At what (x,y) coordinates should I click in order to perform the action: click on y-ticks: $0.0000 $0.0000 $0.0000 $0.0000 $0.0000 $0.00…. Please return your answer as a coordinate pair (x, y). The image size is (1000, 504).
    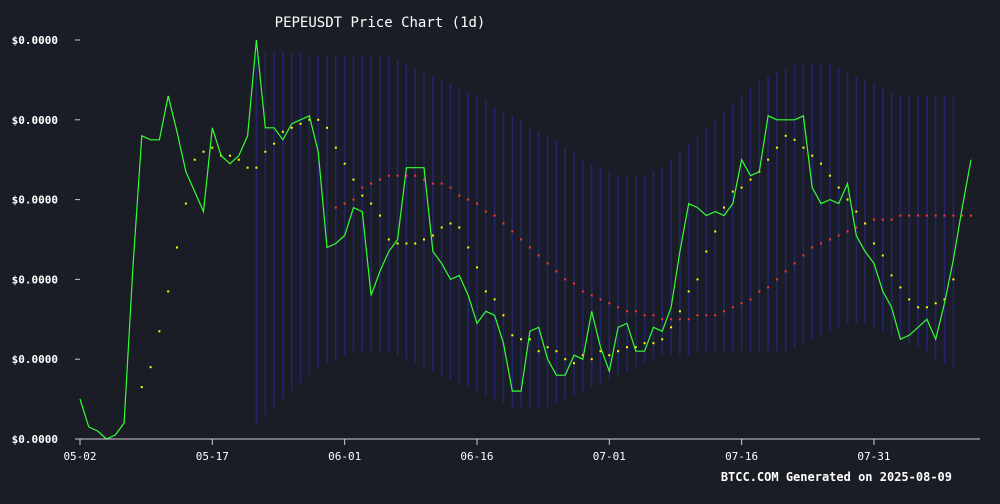
    Looking at the image, I should click on (46, 240).